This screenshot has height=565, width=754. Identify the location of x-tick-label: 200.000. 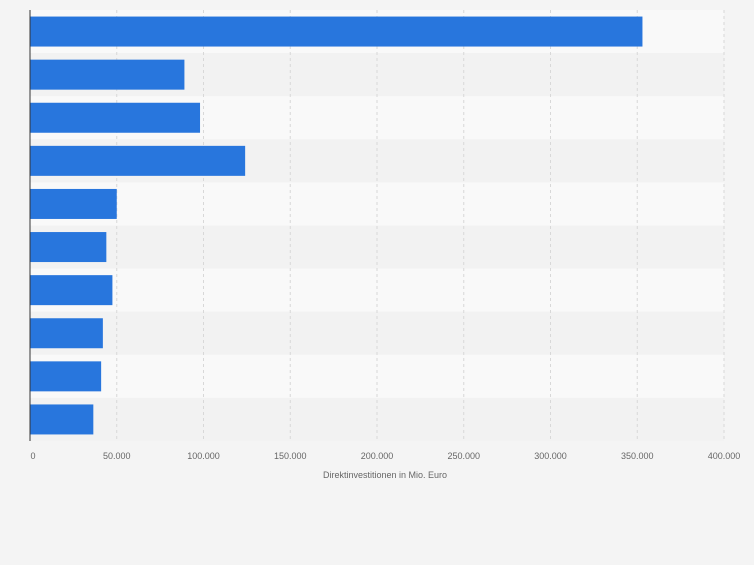
(377, 456).